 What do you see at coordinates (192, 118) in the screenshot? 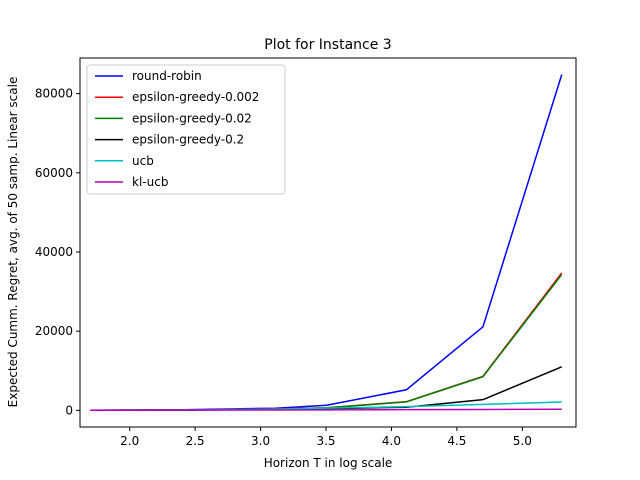
I see `legend-label-epsilon-greedy-0.02: epsilon-greedy-0.02` at bounding box center [192, 118].